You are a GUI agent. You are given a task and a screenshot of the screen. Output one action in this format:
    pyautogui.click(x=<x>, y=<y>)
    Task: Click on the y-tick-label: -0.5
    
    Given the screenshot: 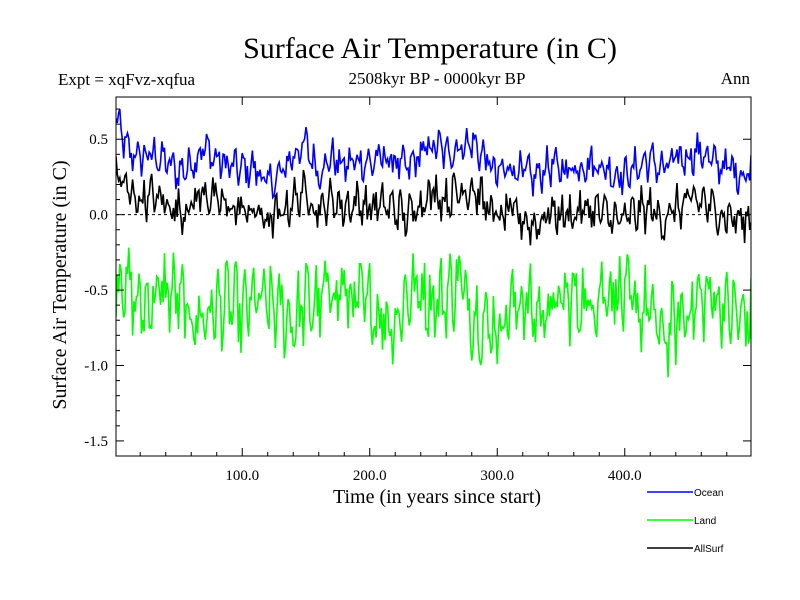 What is the action you would take?
    pyautogui.click(x=96, y=291)
    